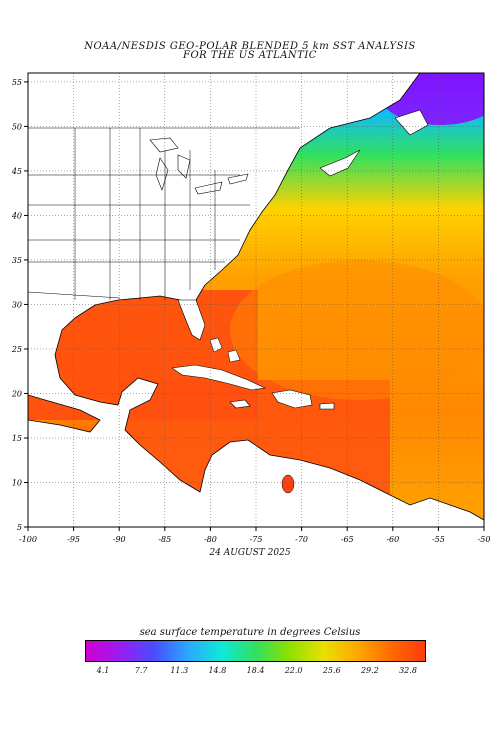 The height and width of the screenshot is (754, 500). I want to click on colorbar-tick-label: 32.8, so click(408, 670).